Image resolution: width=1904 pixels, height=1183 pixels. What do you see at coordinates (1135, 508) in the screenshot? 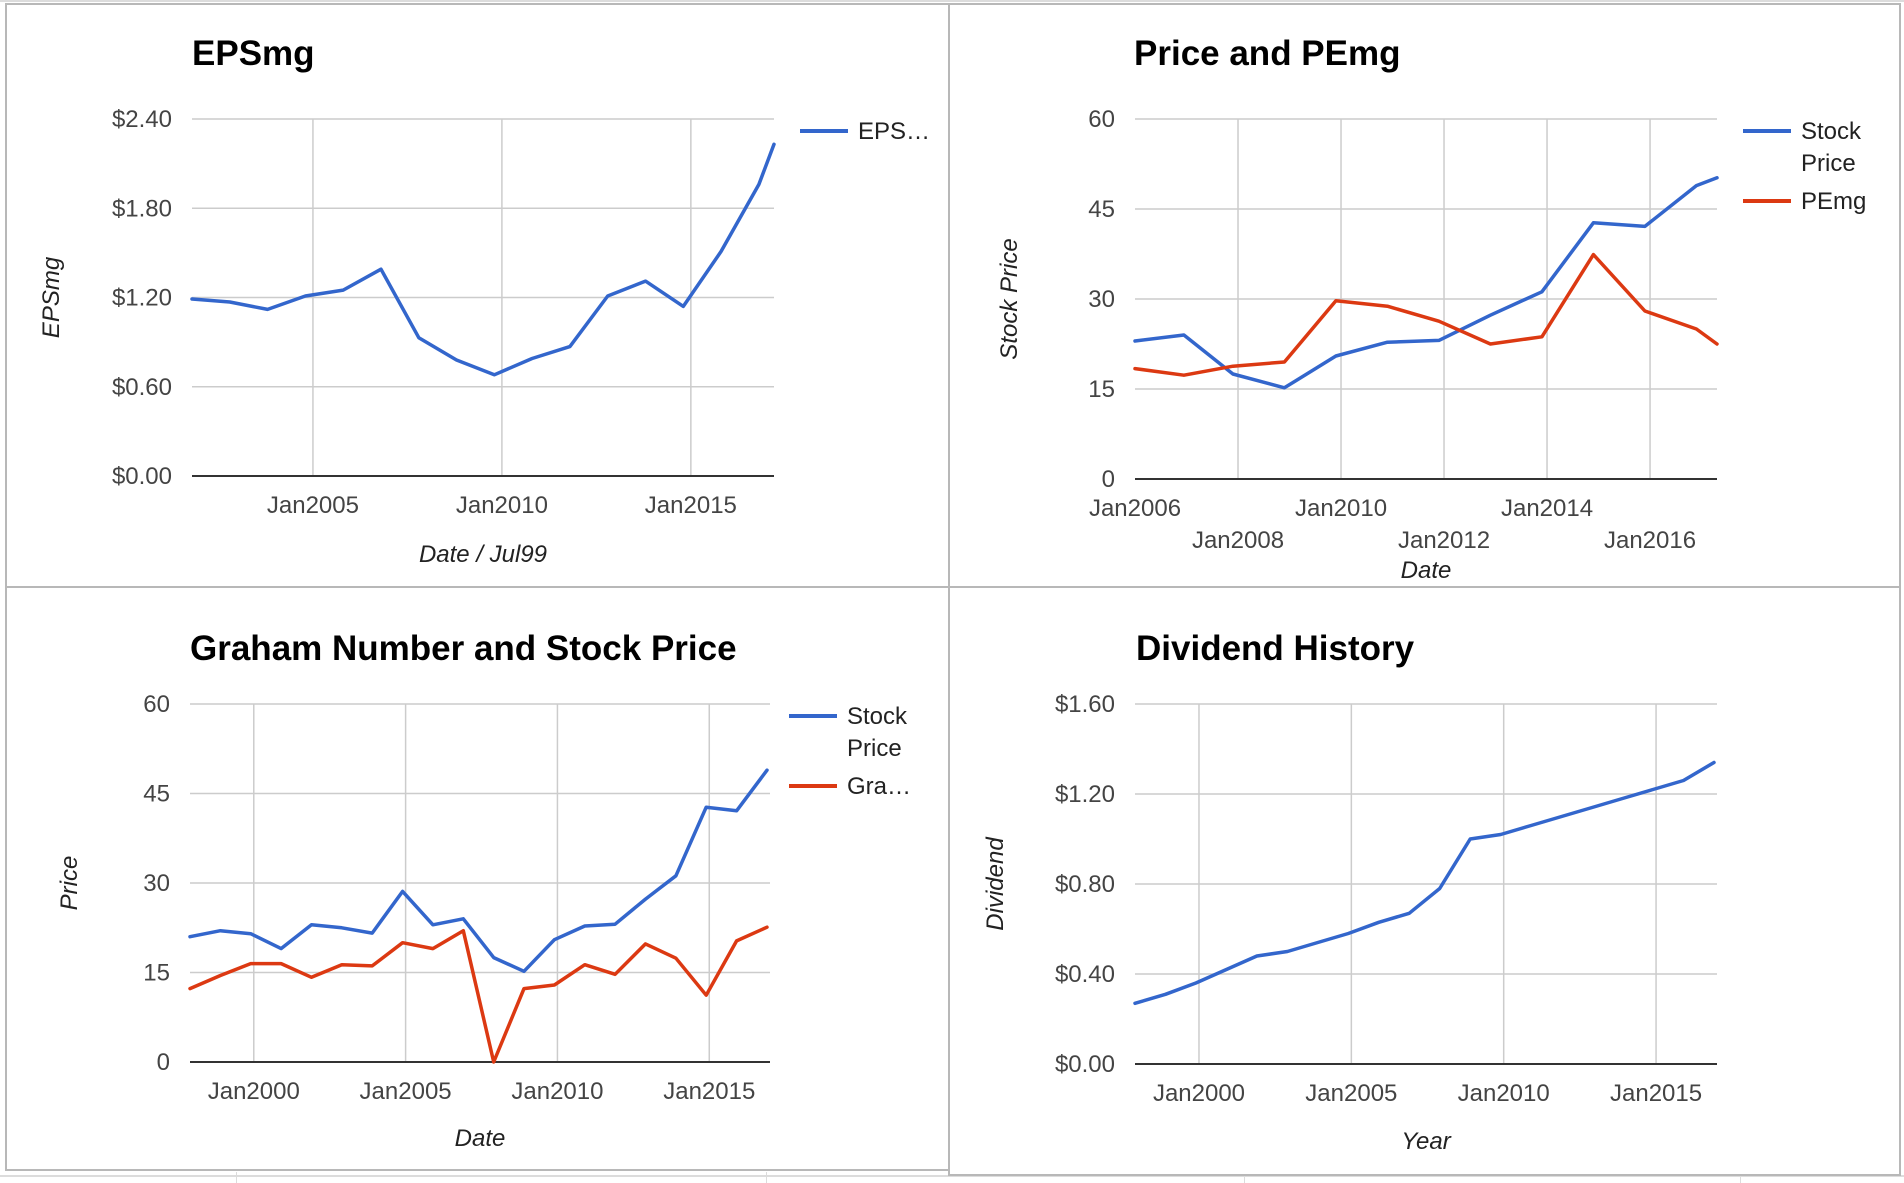
I see `x-tick-label: Jan2006` at bounding box center [1135, 508].